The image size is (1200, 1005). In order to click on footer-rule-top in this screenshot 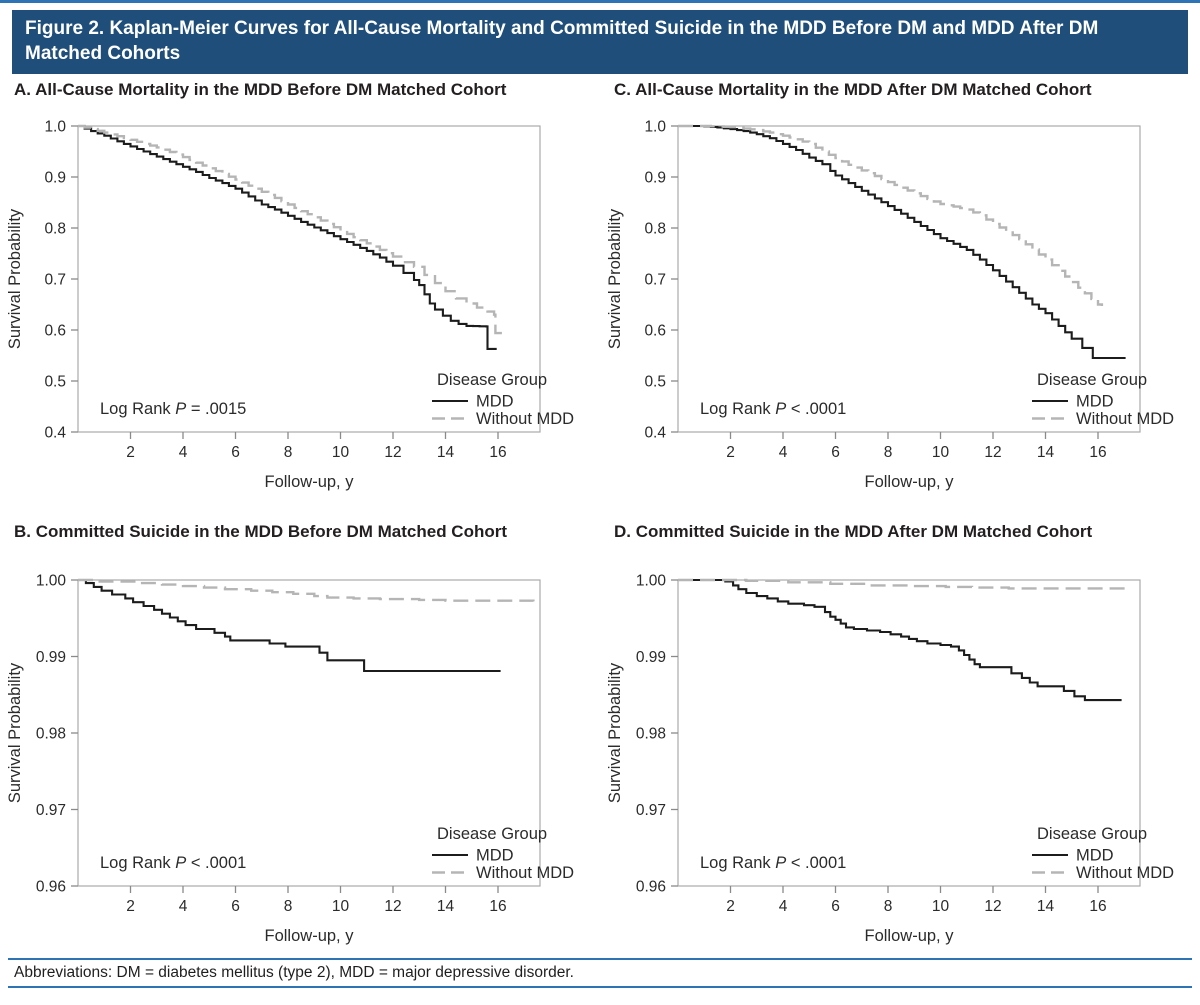, I will do `click(600, 959)`.